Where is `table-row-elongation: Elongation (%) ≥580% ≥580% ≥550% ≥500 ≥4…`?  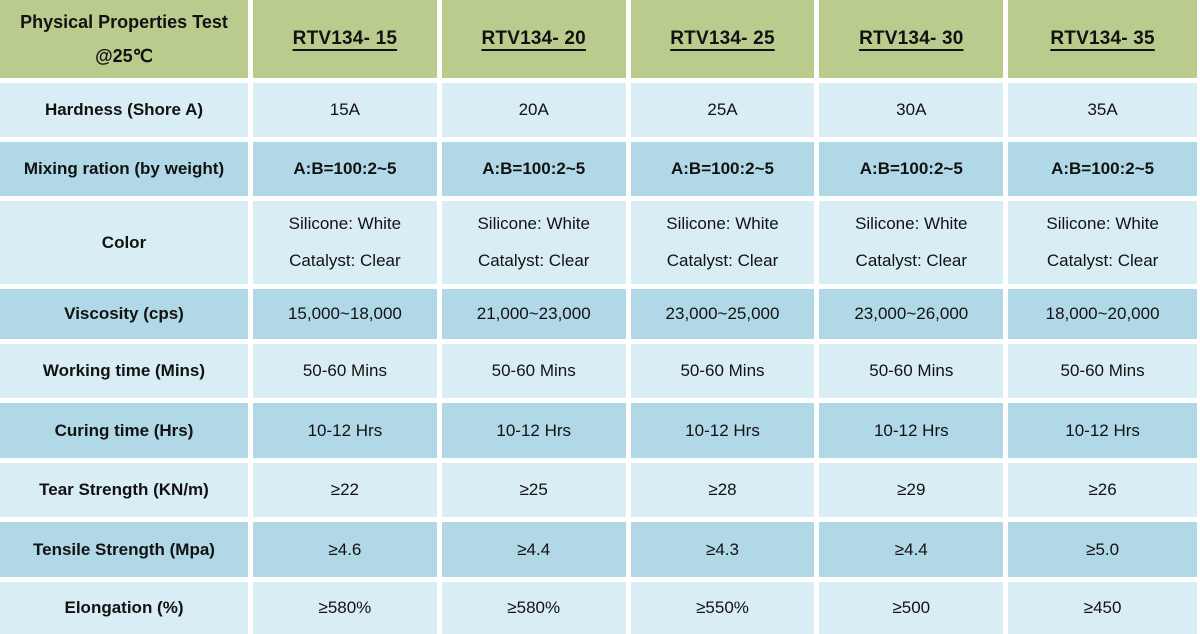 table-row-elongation: Elongation (%) ≥580% ≥580% ≥550% ≥500 ≥4… is located at coordinates (598, 608).